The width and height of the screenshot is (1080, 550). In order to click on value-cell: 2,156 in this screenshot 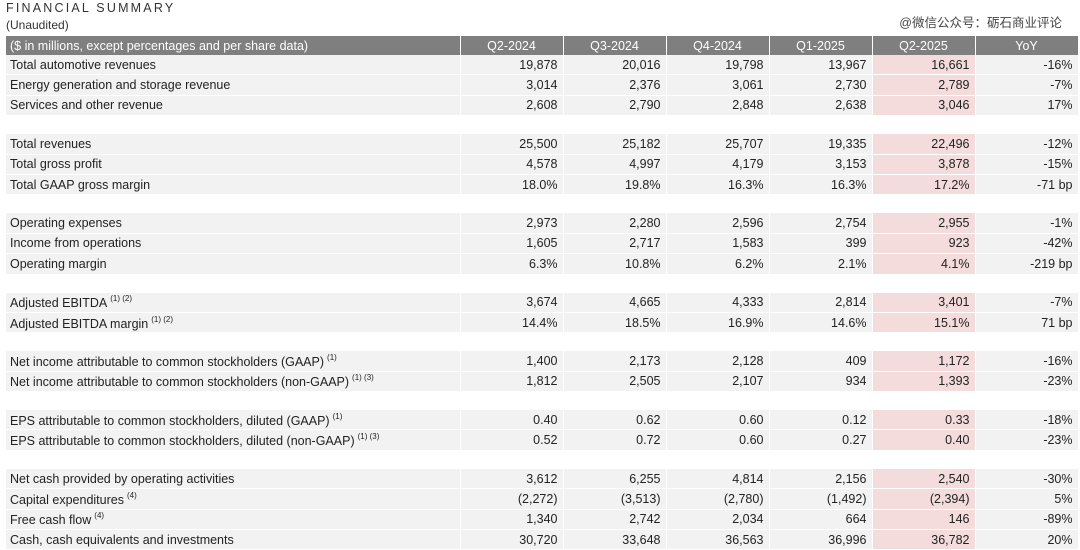, I will do `click(821, 479)`.